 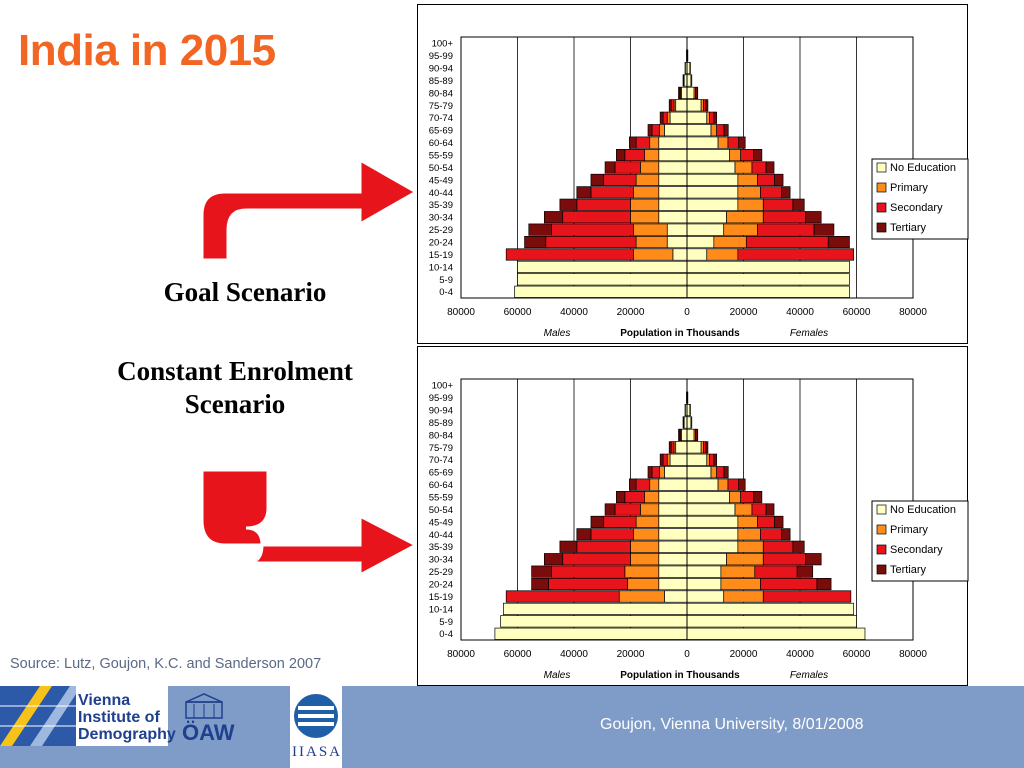 I want to click on male-bar-45-49-secondary, so click(x=620, y=179).